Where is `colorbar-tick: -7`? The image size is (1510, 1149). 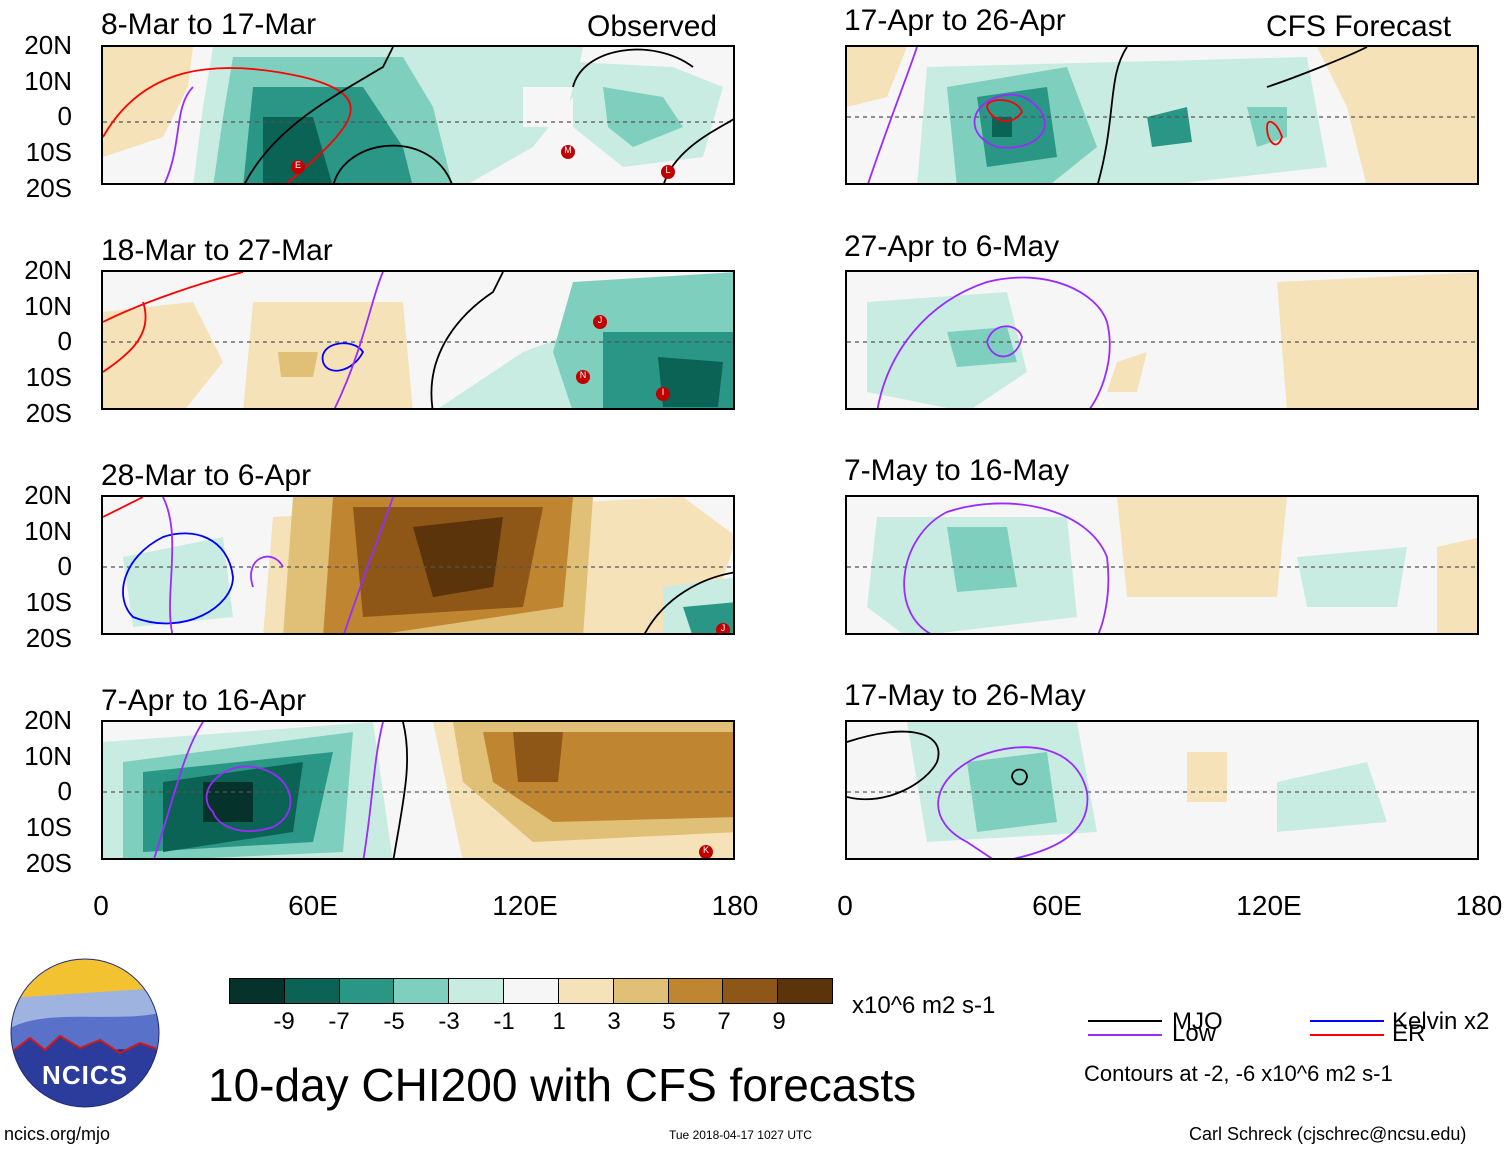 colorbar-tick: -7 is located at coordinates (339, 1021).